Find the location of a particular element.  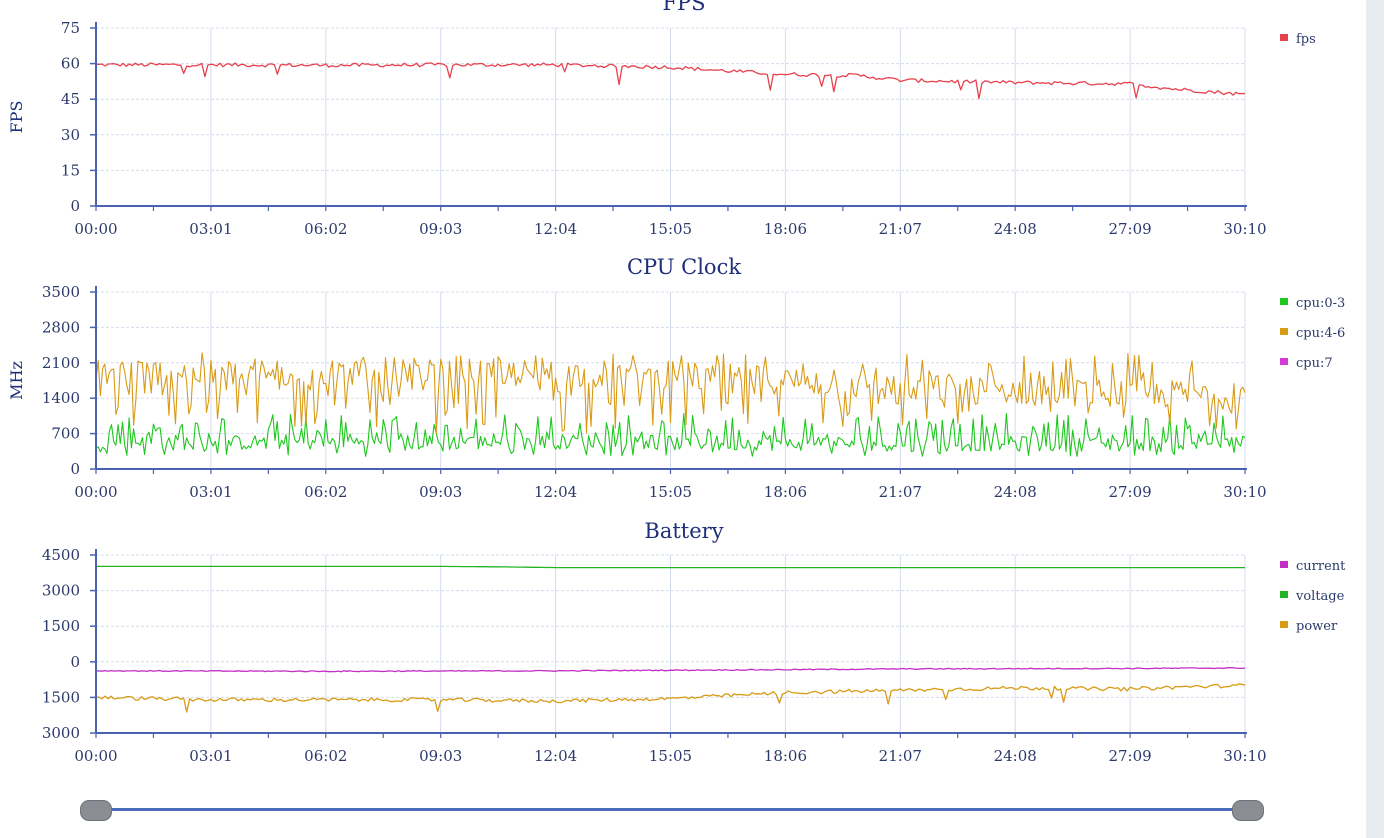

y-tick-label: 75 is located at coordinates (70, 28).